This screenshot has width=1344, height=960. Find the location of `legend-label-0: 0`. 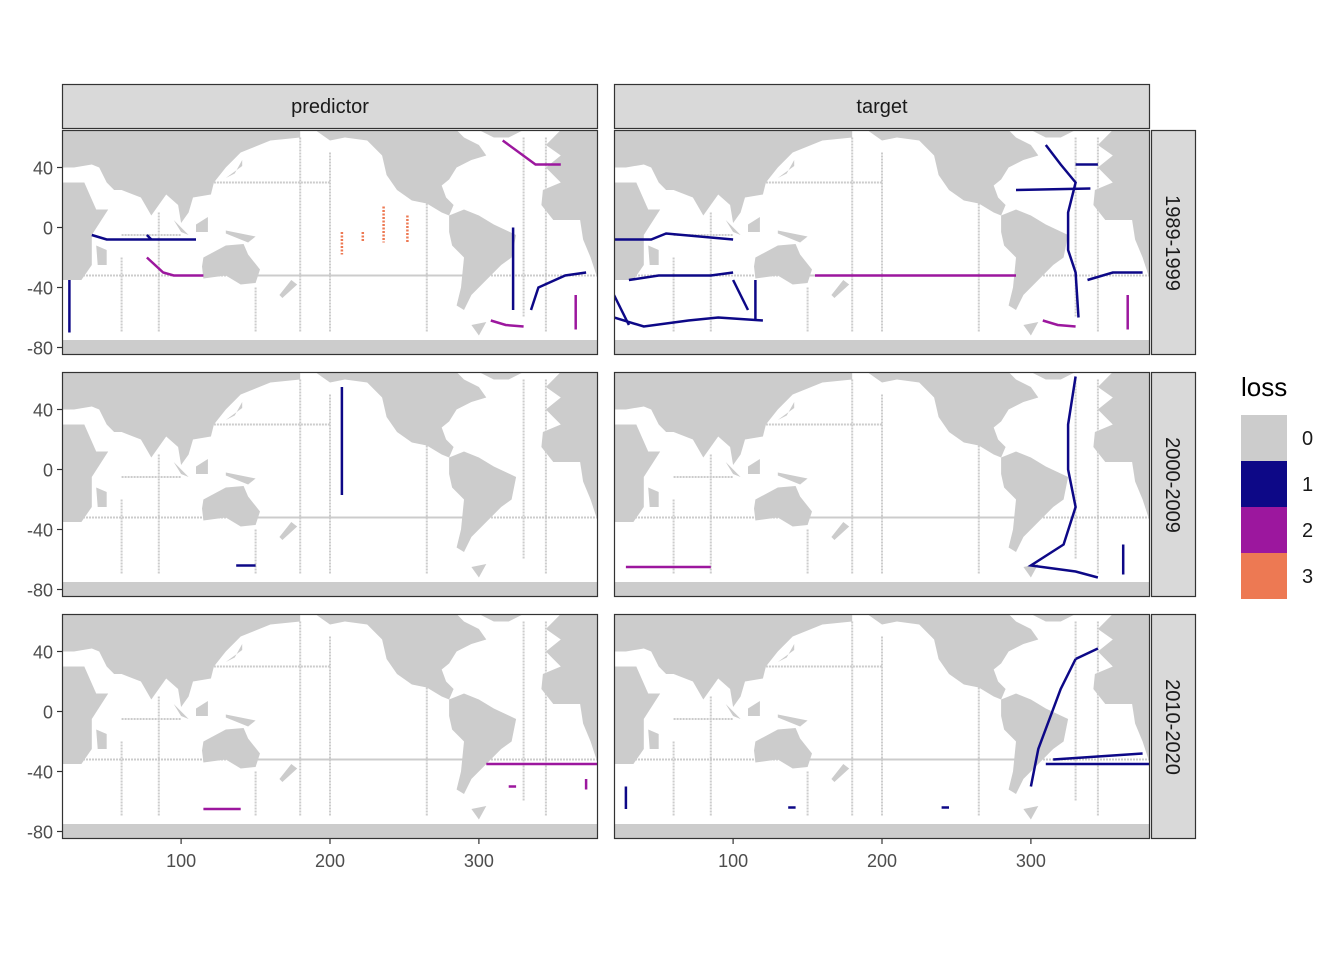

legend-label-0: 0 is located at coordinates (1307, 439).